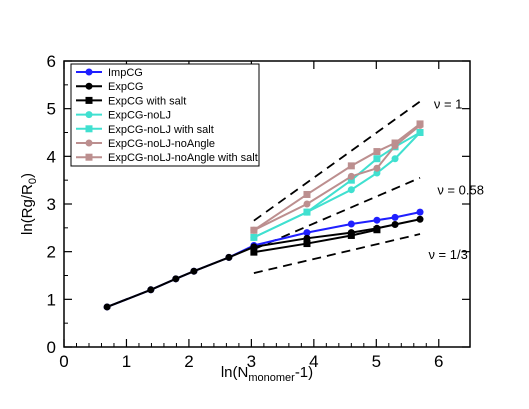 The width and height of the screenshot is (529, 409). Describe the element at coordinates (376, 361) in the screenshot. I see `x-tick-label-5: 5` at that location.